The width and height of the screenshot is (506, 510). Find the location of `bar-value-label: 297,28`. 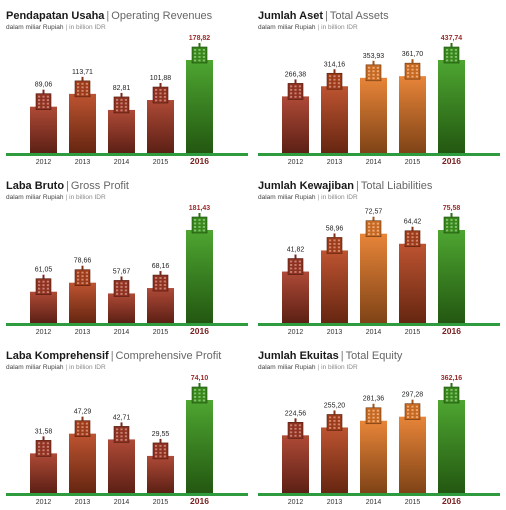

bar-value-label: 297,28 is located at coordinates (413, 395).